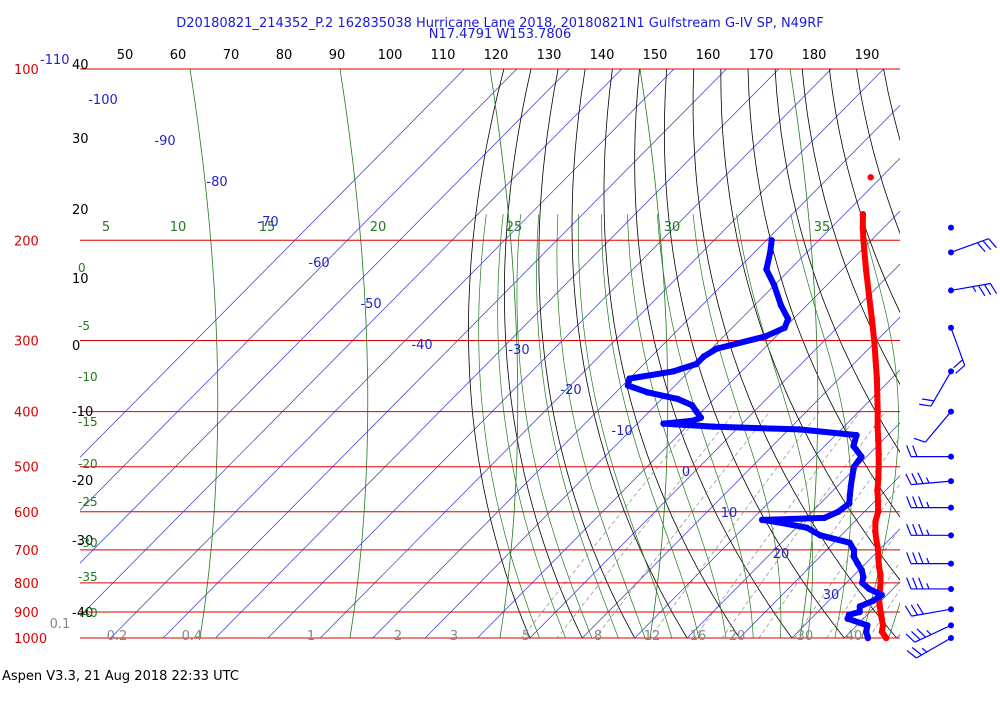 The image size is (1000, 704). I want to click on isotherm-label: -100, so click(103, 100).